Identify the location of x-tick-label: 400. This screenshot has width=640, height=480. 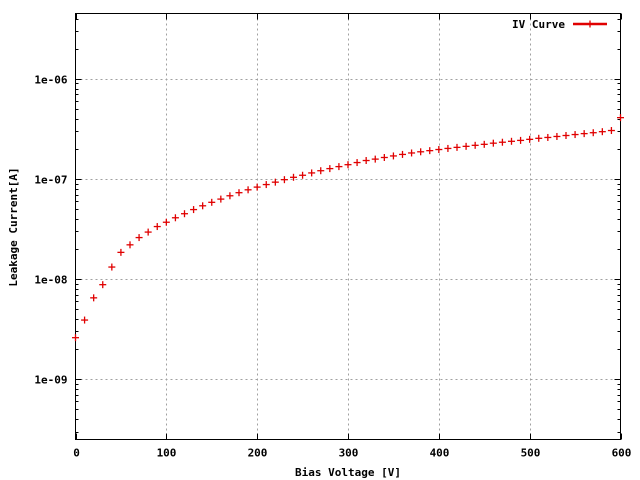
(440, 453).